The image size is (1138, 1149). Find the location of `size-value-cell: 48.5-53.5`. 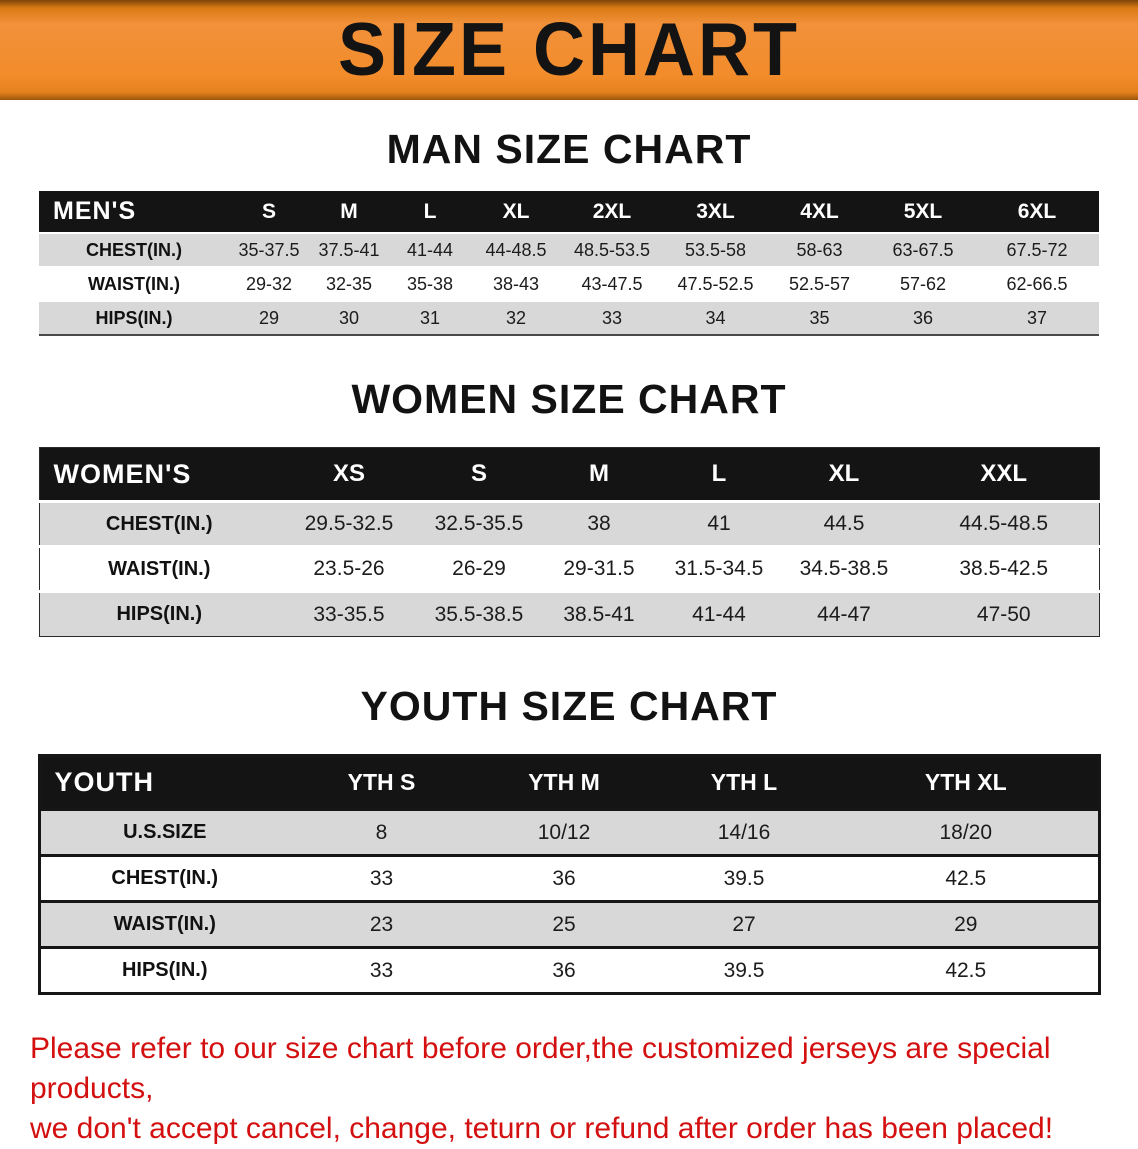

size-value-cell: 48.5-53.5 is located at coordinates (612, 249).